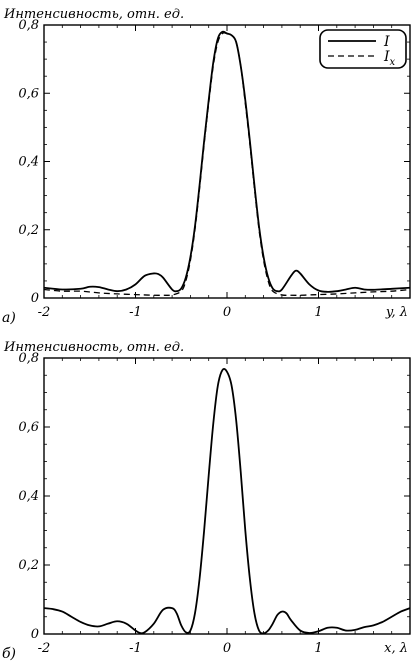 The width and height of the screenshot is (413, 662). Describe the element at coordinates (396, 648) in the screenshot. I see `x-axis-label: x, λ` at that location.